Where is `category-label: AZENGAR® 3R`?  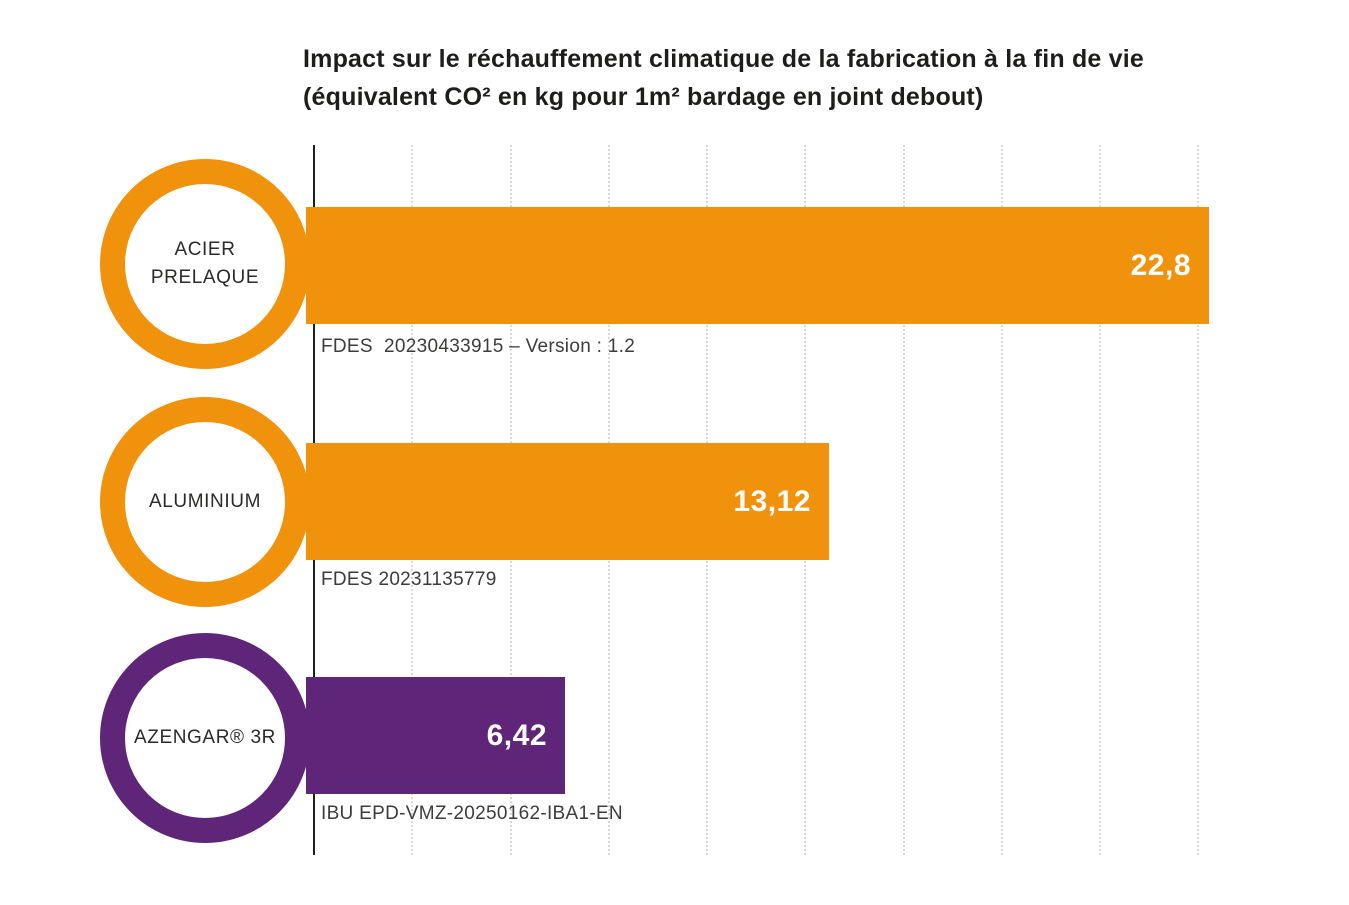
category-label: AZENGAR® 3R is located at coordinates (204, 738).